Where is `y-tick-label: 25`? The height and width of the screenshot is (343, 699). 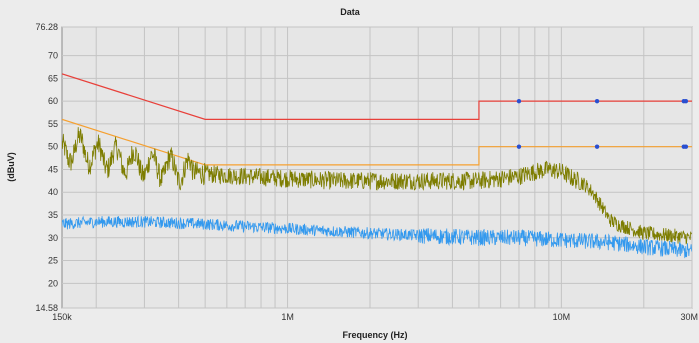
y-tick-label: 25 is located at coordinates (53, 261).